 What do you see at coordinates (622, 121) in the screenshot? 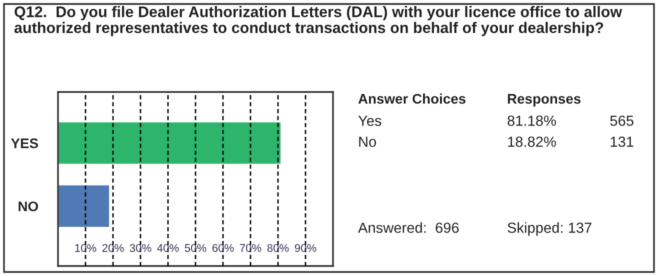
I see `text: 565` at bounding box center [622, 121].